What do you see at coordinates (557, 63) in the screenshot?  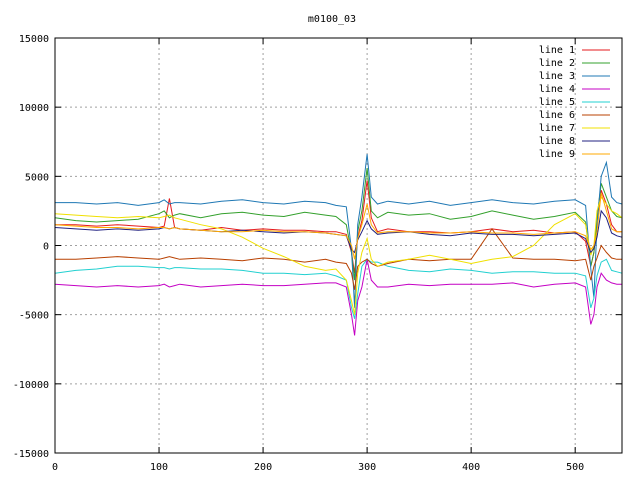 I see `legend-label: line 2` at bounding box center [557, 63].